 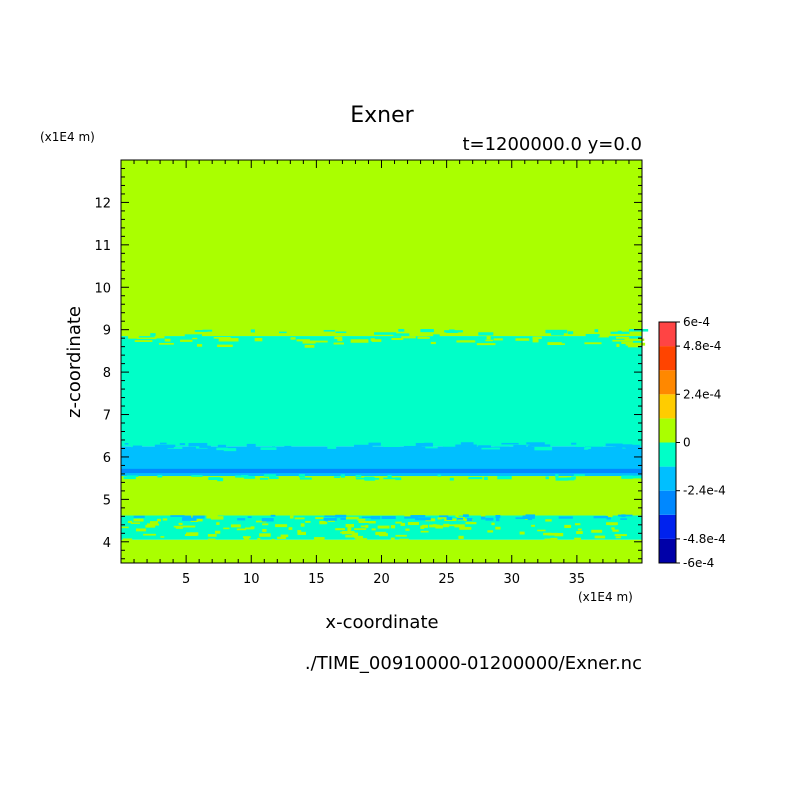 I want to click on y-tick-label: 10, so click(x=102, y=288).